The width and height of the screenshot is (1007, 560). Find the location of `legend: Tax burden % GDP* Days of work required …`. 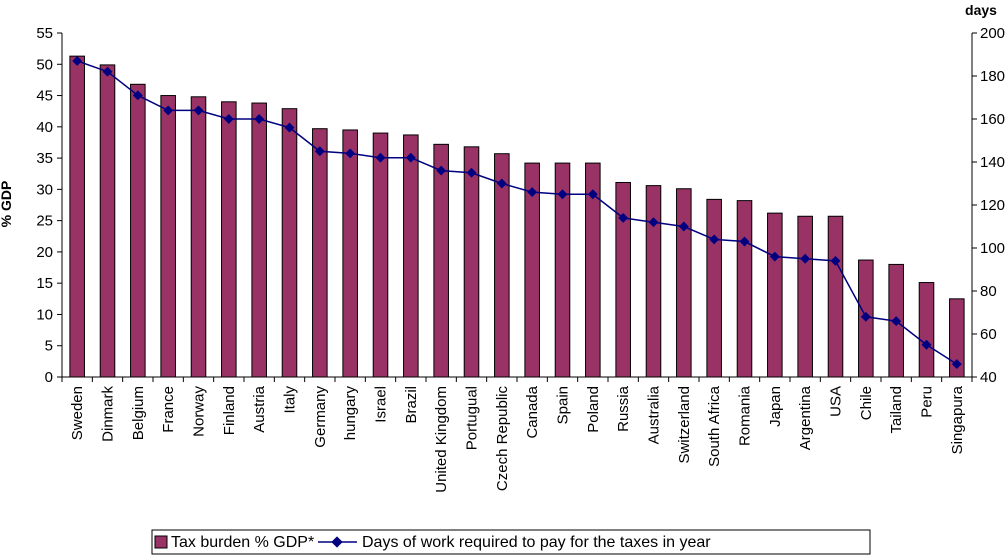

legend: Tax burden % GDP* Days of work required … is located at coordinates (511, 542).